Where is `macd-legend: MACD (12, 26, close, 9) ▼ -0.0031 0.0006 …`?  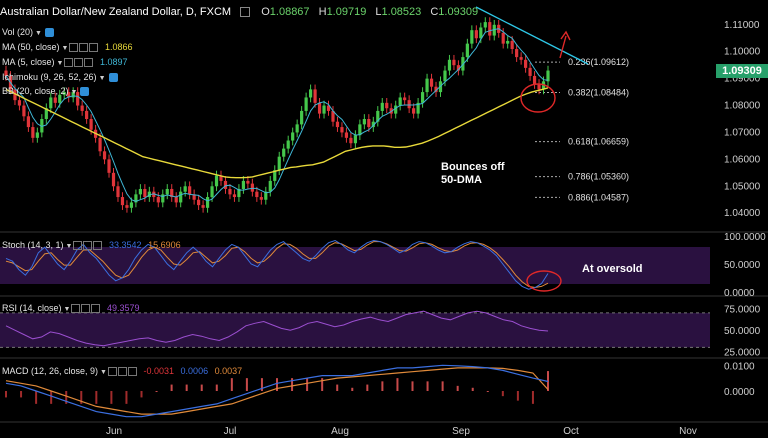
macd-legend: MACD (12, 26, close, 9) ▼ -0.0031 0.0006 … is located at coordinates (122, 371).